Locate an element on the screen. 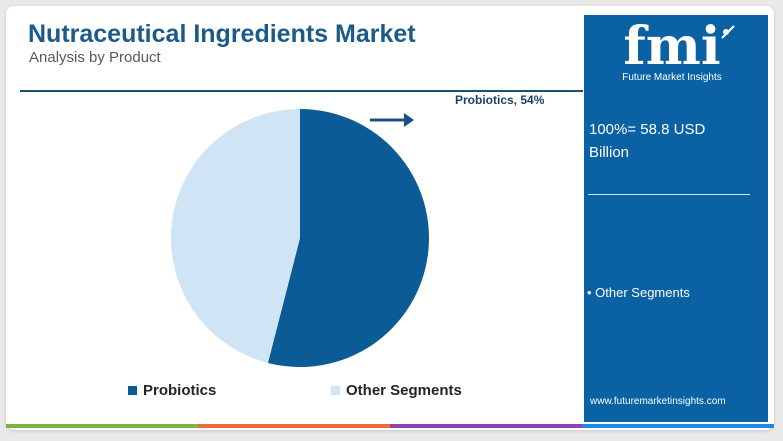 Image resolution: width=783 pixels, height=441 pixels. pie-slice-probiotics is located at coordinates (348, 238).